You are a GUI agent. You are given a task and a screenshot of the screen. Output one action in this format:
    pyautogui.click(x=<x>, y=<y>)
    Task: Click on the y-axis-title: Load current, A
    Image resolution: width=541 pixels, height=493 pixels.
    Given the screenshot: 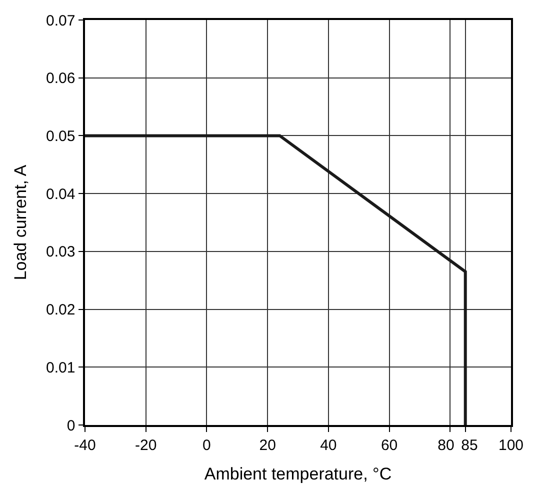 What is the action you would take?
    pyautogui.click(x=20, y=222)
    